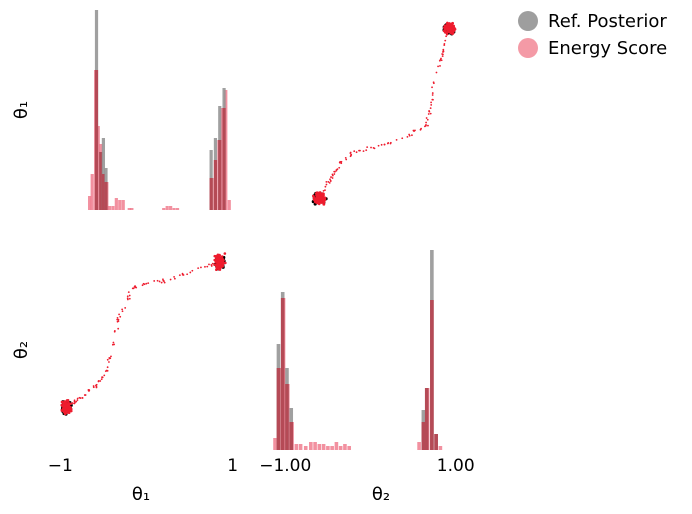 This screenshot has width=692, height=514. What do you see at coordinates (528, 21) in the screenshot?
I see `legend-marker-ref` at bounding box center [528, 21].